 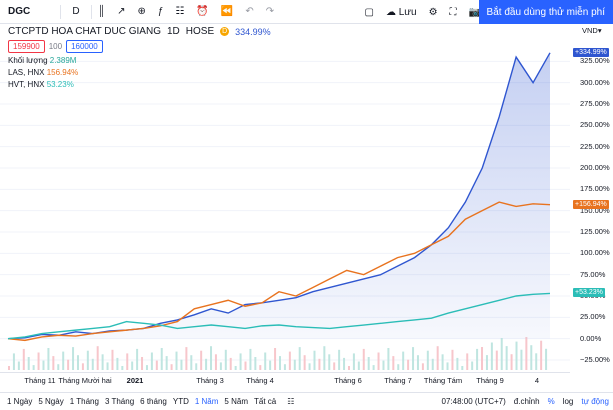 What do you see at coordinates (595, 359) in the screenshot?
I see `y-tick-label: −25.00%` at bounding box center [595, 359].